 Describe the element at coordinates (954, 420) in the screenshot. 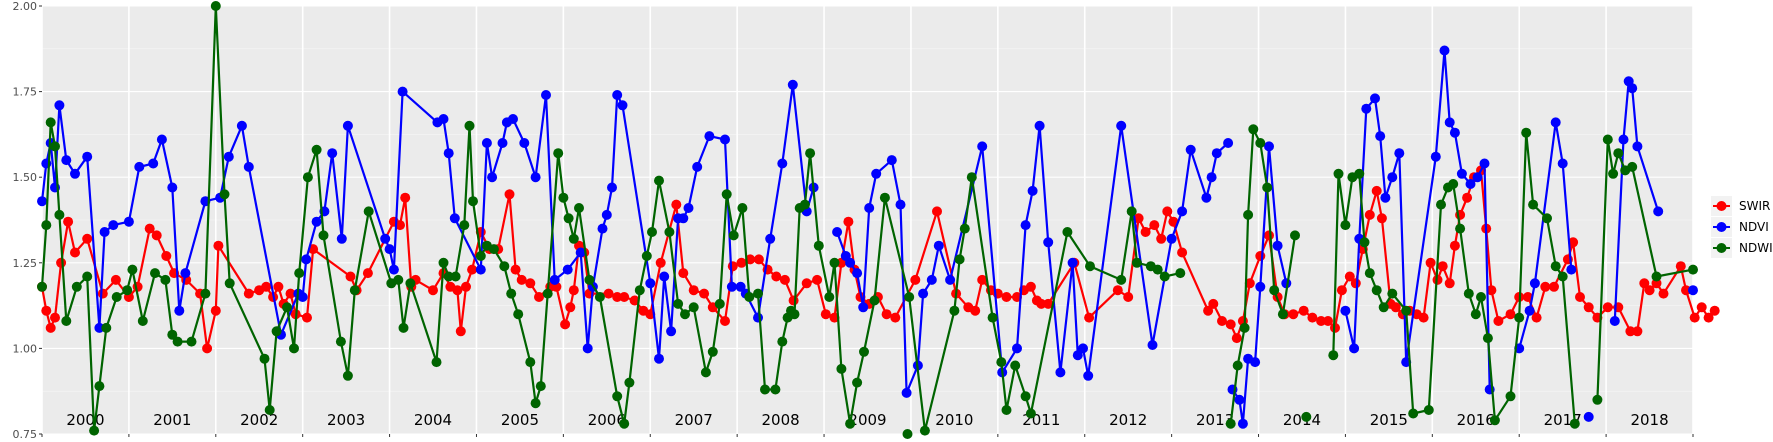

I see `year-label: 2010` at that location.